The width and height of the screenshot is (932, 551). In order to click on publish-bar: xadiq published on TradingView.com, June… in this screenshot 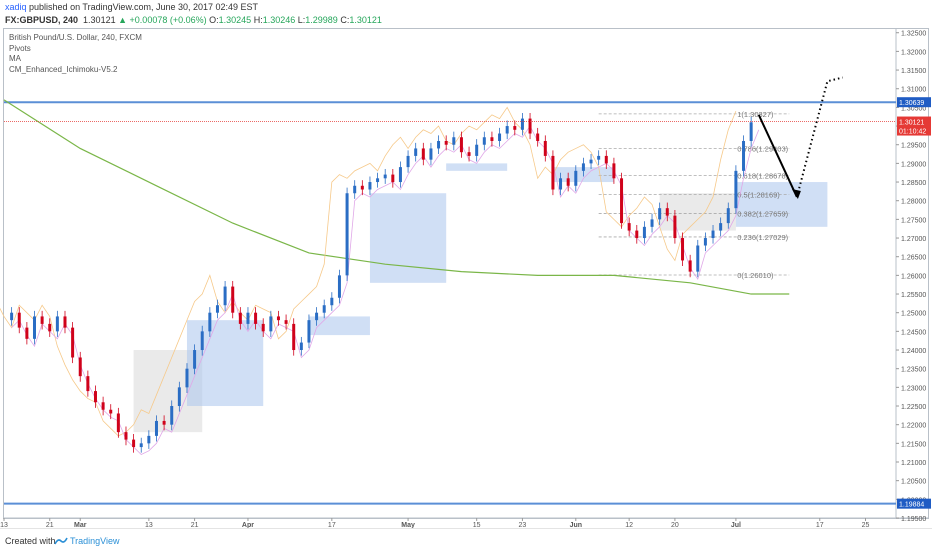, I will do `click(466, 15)`.